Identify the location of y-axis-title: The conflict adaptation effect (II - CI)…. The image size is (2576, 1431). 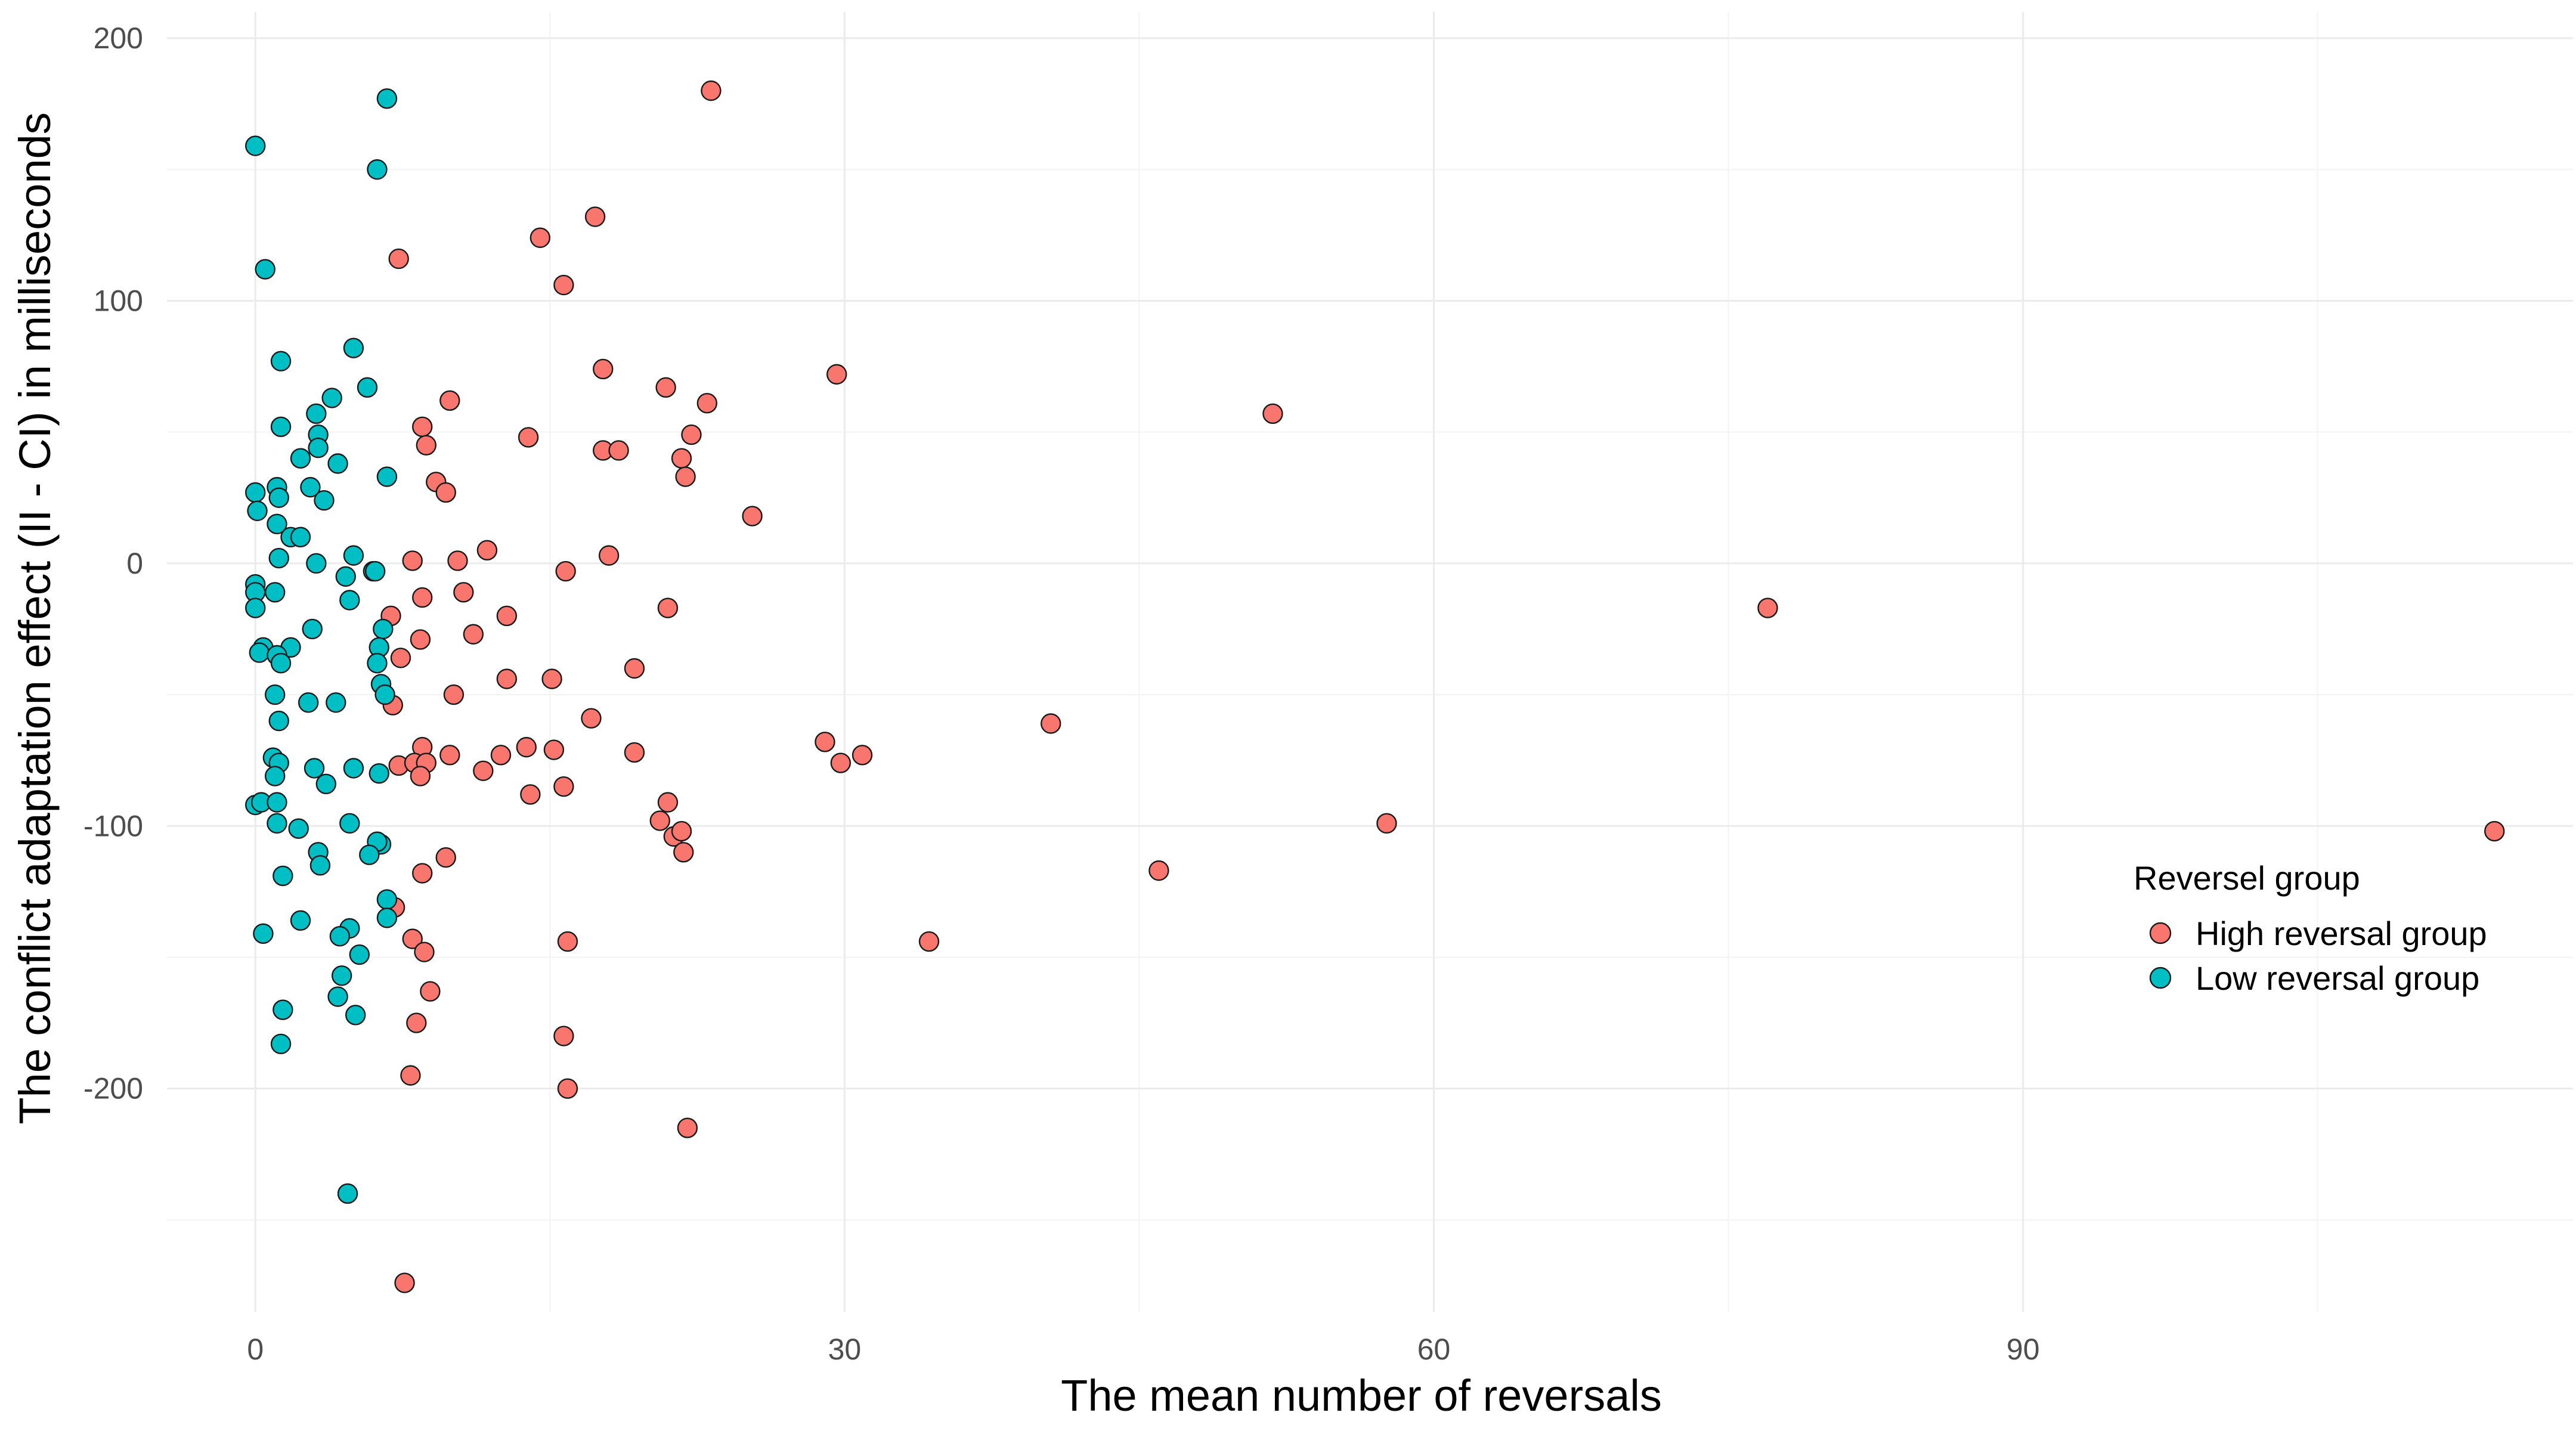
(35, 618).